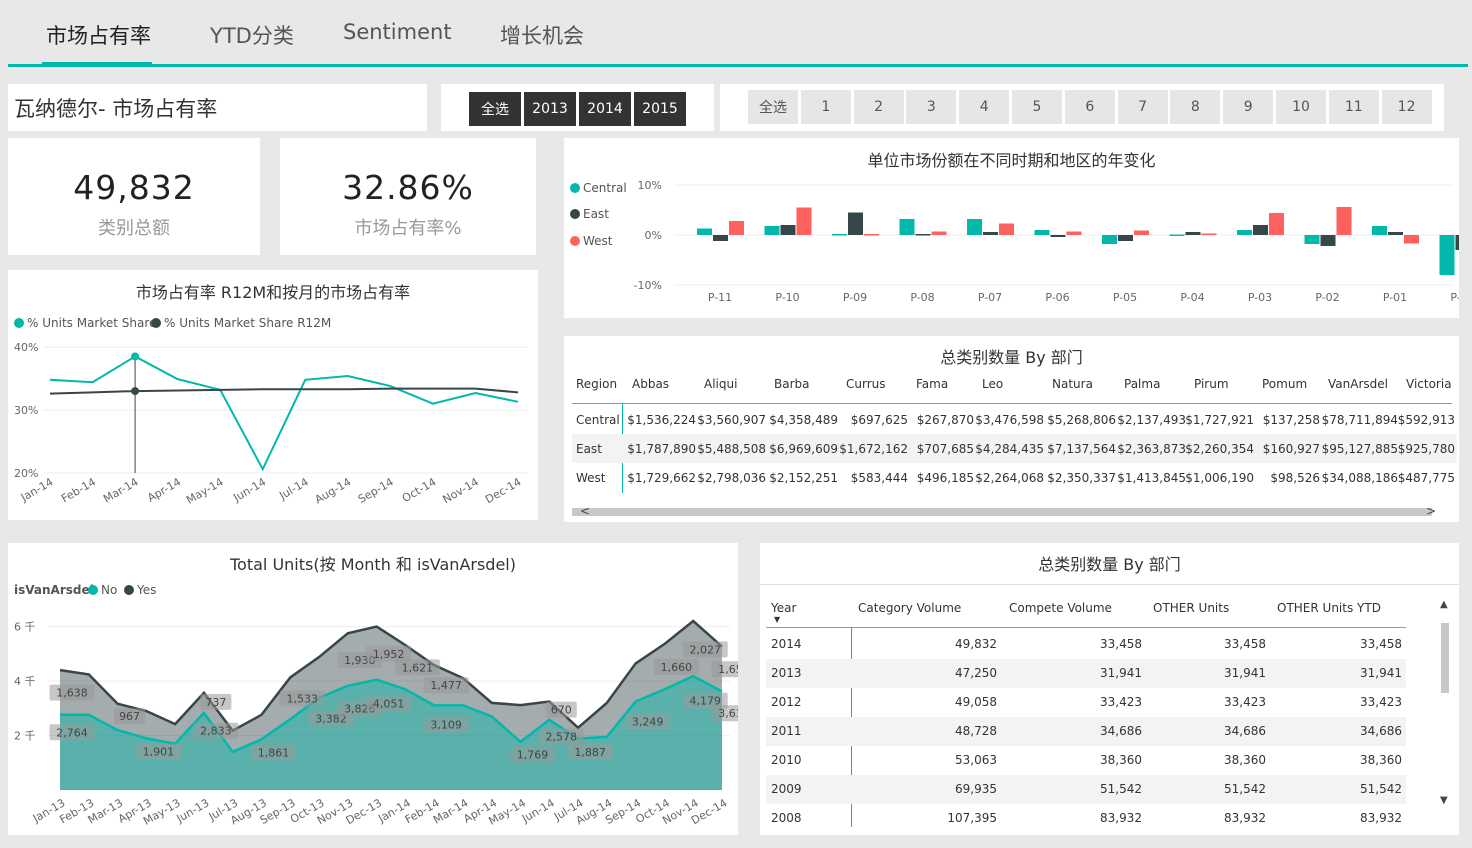 The height and width of the screenshot is (848, 1472). I want to click on month-select-all-button: 全选, so click(773, 107).